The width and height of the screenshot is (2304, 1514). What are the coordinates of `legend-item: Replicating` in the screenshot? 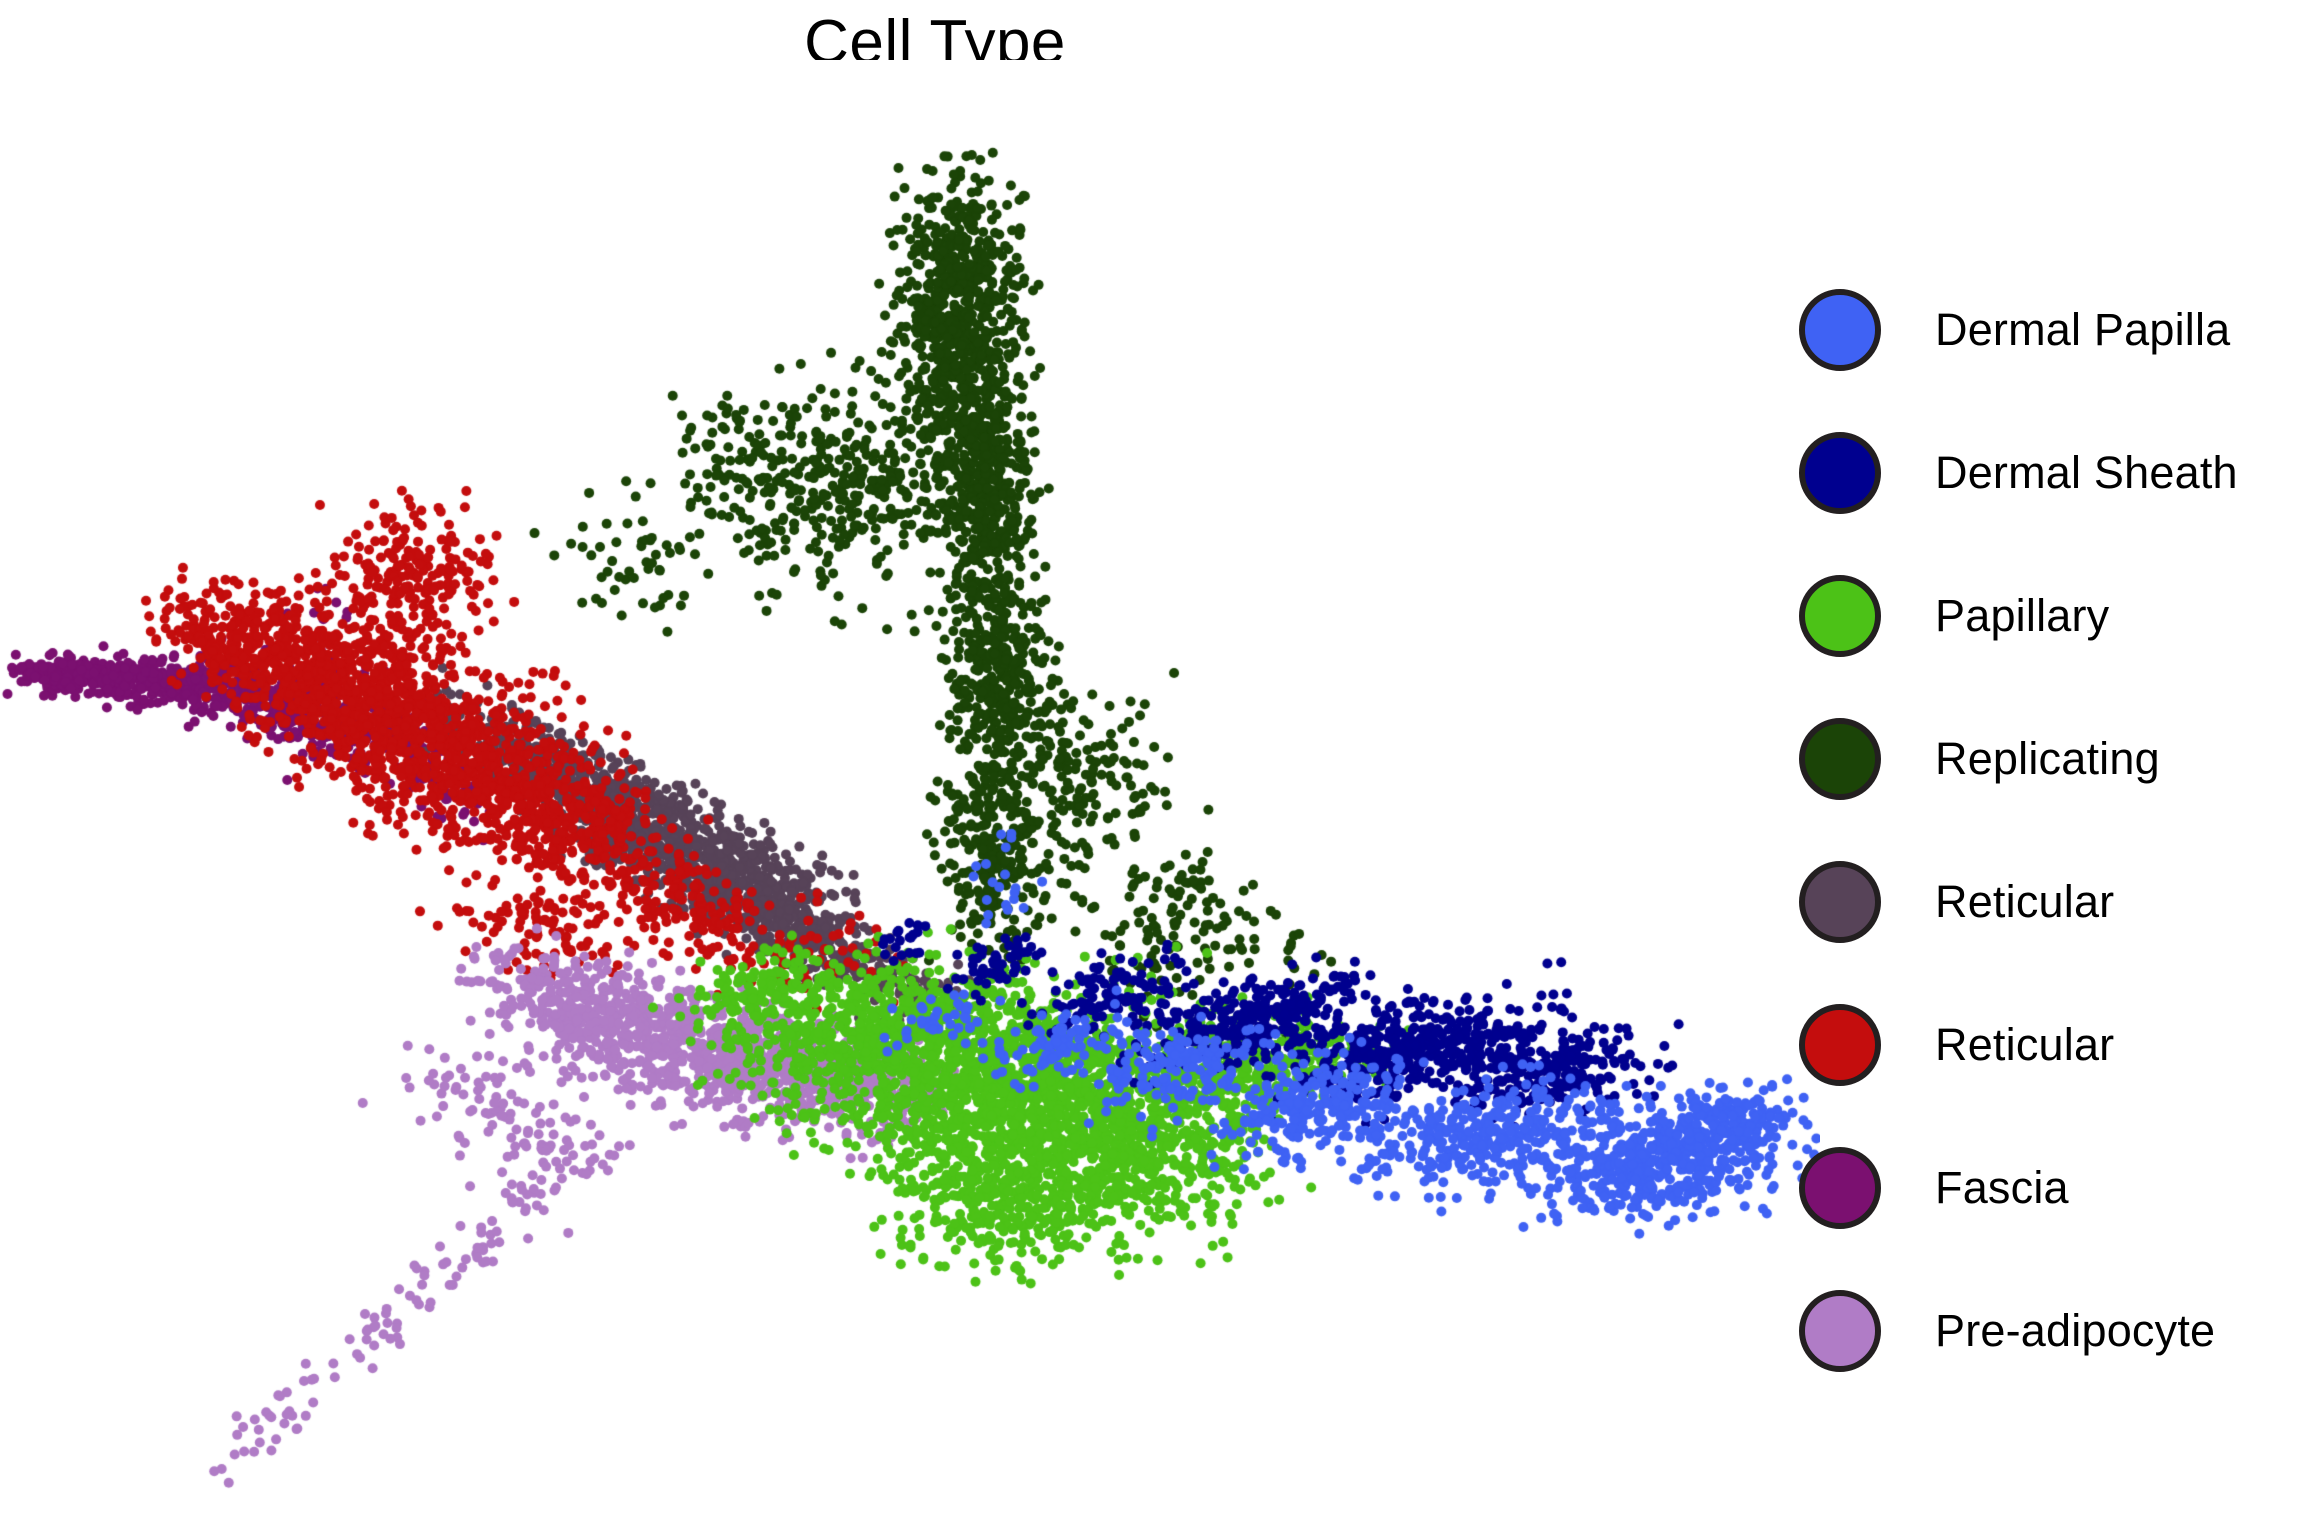 It's located at (2049, 758).